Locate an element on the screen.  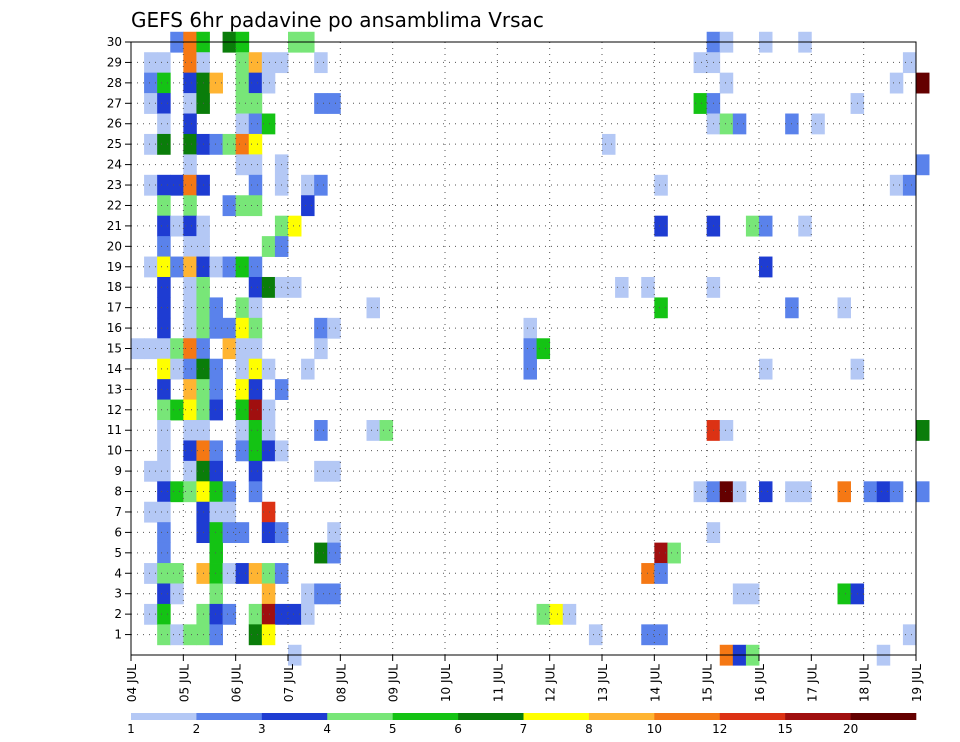
y-tick-label: 10 is located at coordinates (114, 451).